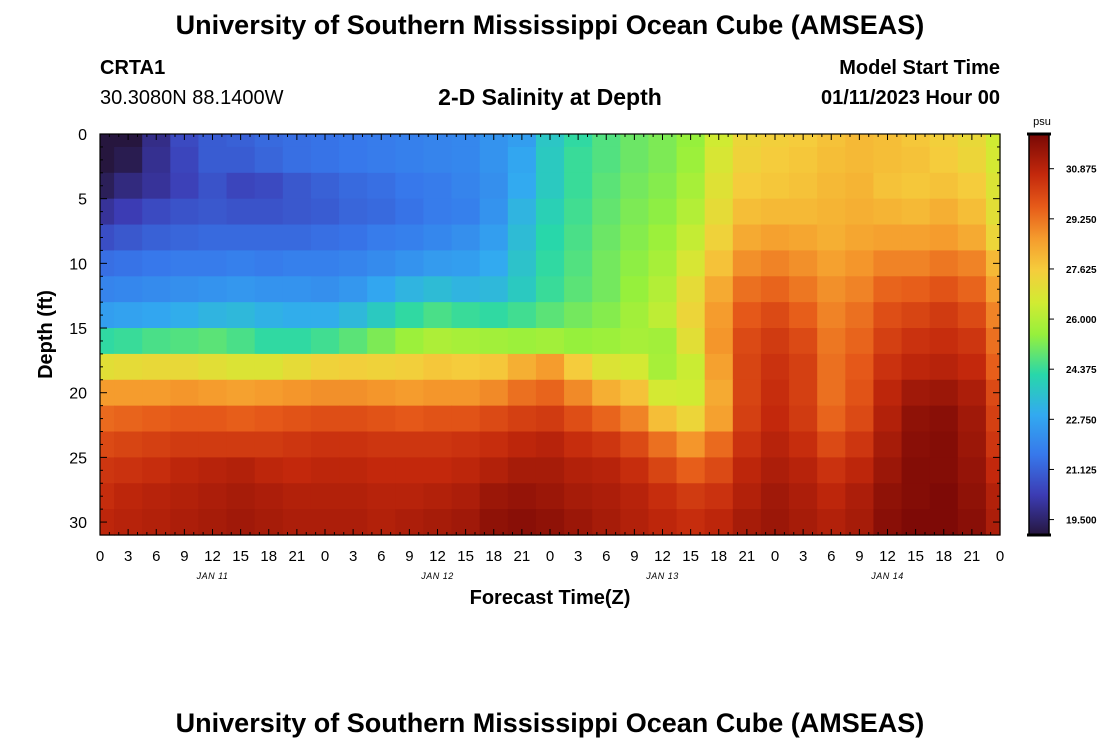  What do you see at coordinates (133, 68) in the screenshot?
I see `station-id: CRTA1` at bounding box center [133, 68].